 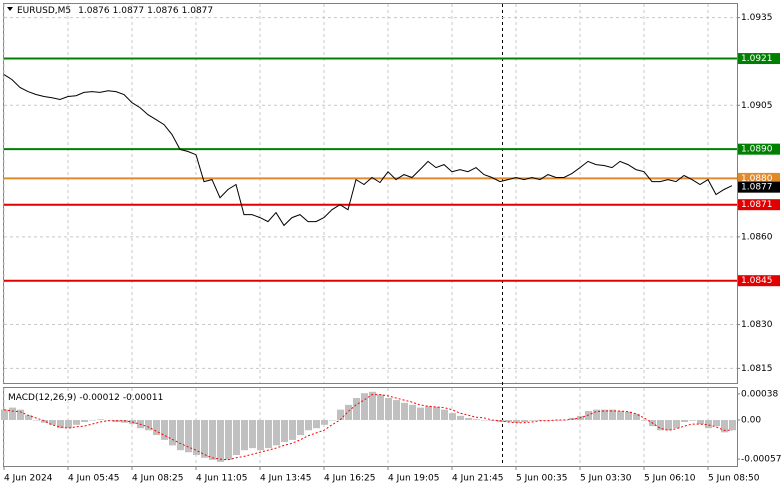 I want to click on indicator-header: MACD(12,26,9) -0.00012 -0.00011, so click(x=85, y=398).